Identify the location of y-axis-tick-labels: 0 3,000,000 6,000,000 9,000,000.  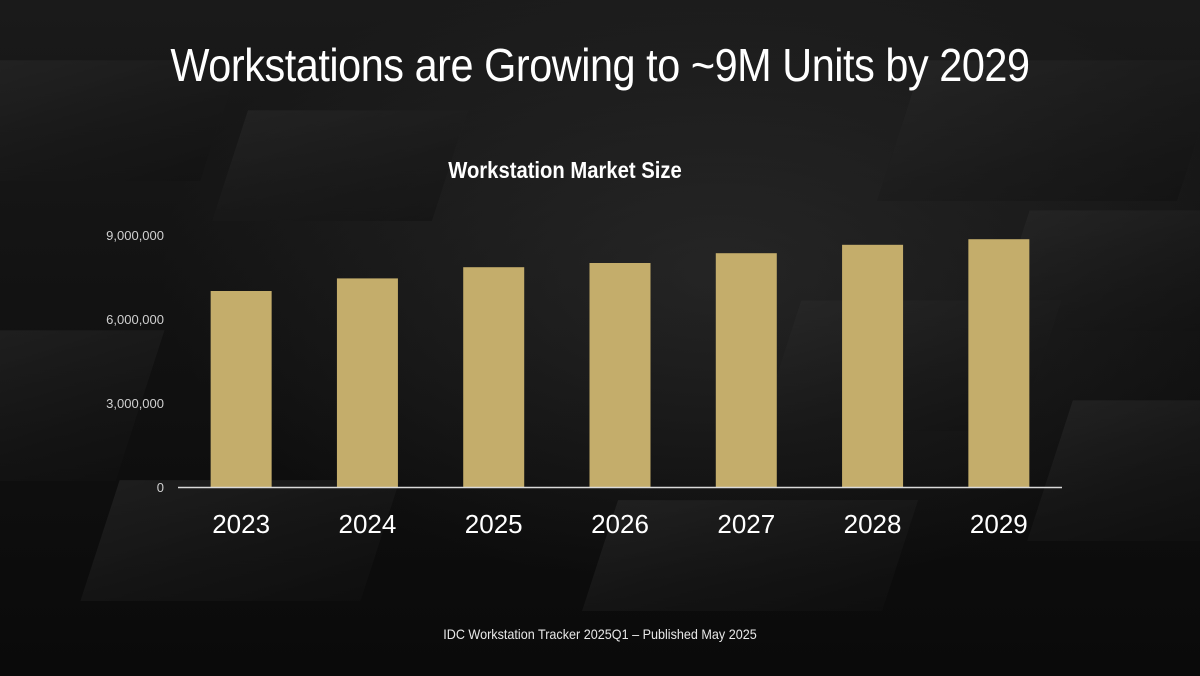
(135, 361).